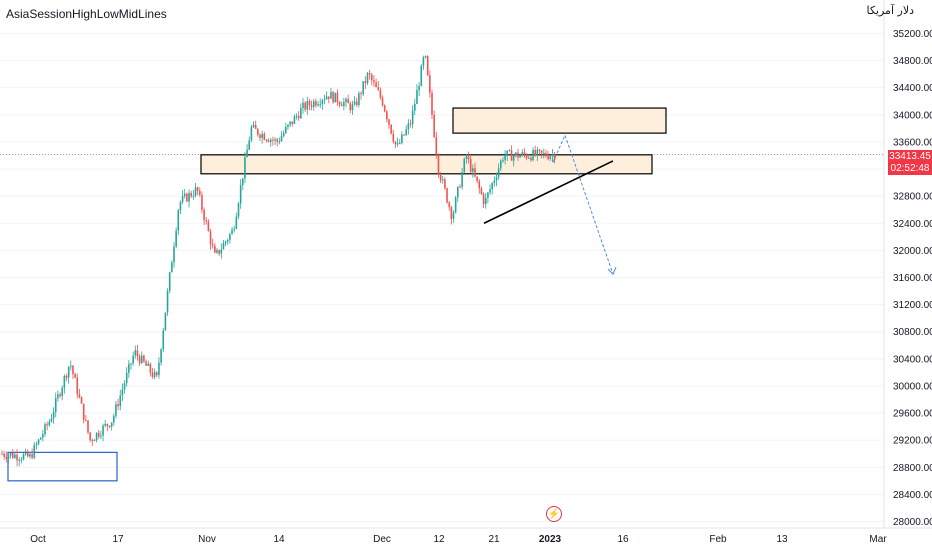  What do you see at coordinates (890, 10) in the screenshot?
I see `currency-label: دلار آمریکا` at bounding box center [890, 10].